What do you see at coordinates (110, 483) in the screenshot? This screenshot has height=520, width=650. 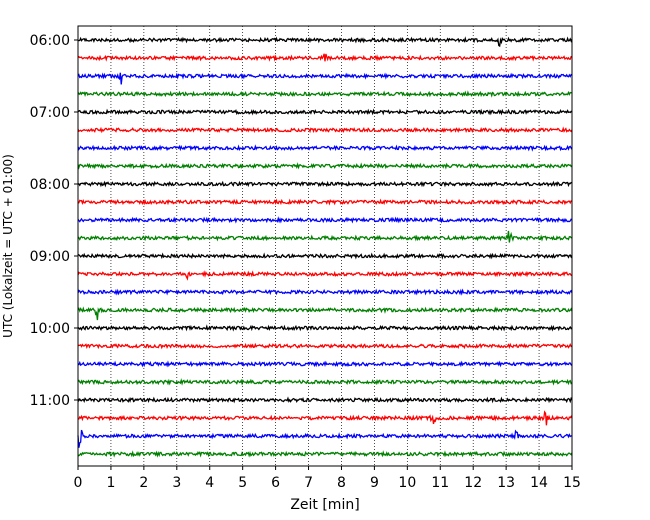 I see `x-tick-label: 1` at bounding box center [110, 483].